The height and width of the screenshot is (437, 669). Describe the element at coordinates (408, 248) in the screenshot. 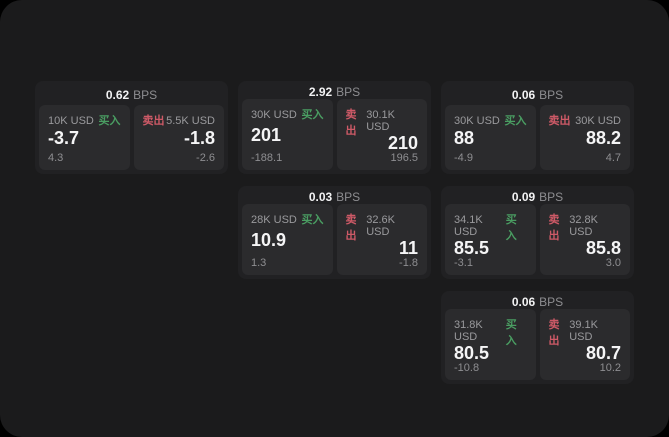

I see `sell-price-value: 11` at that location.